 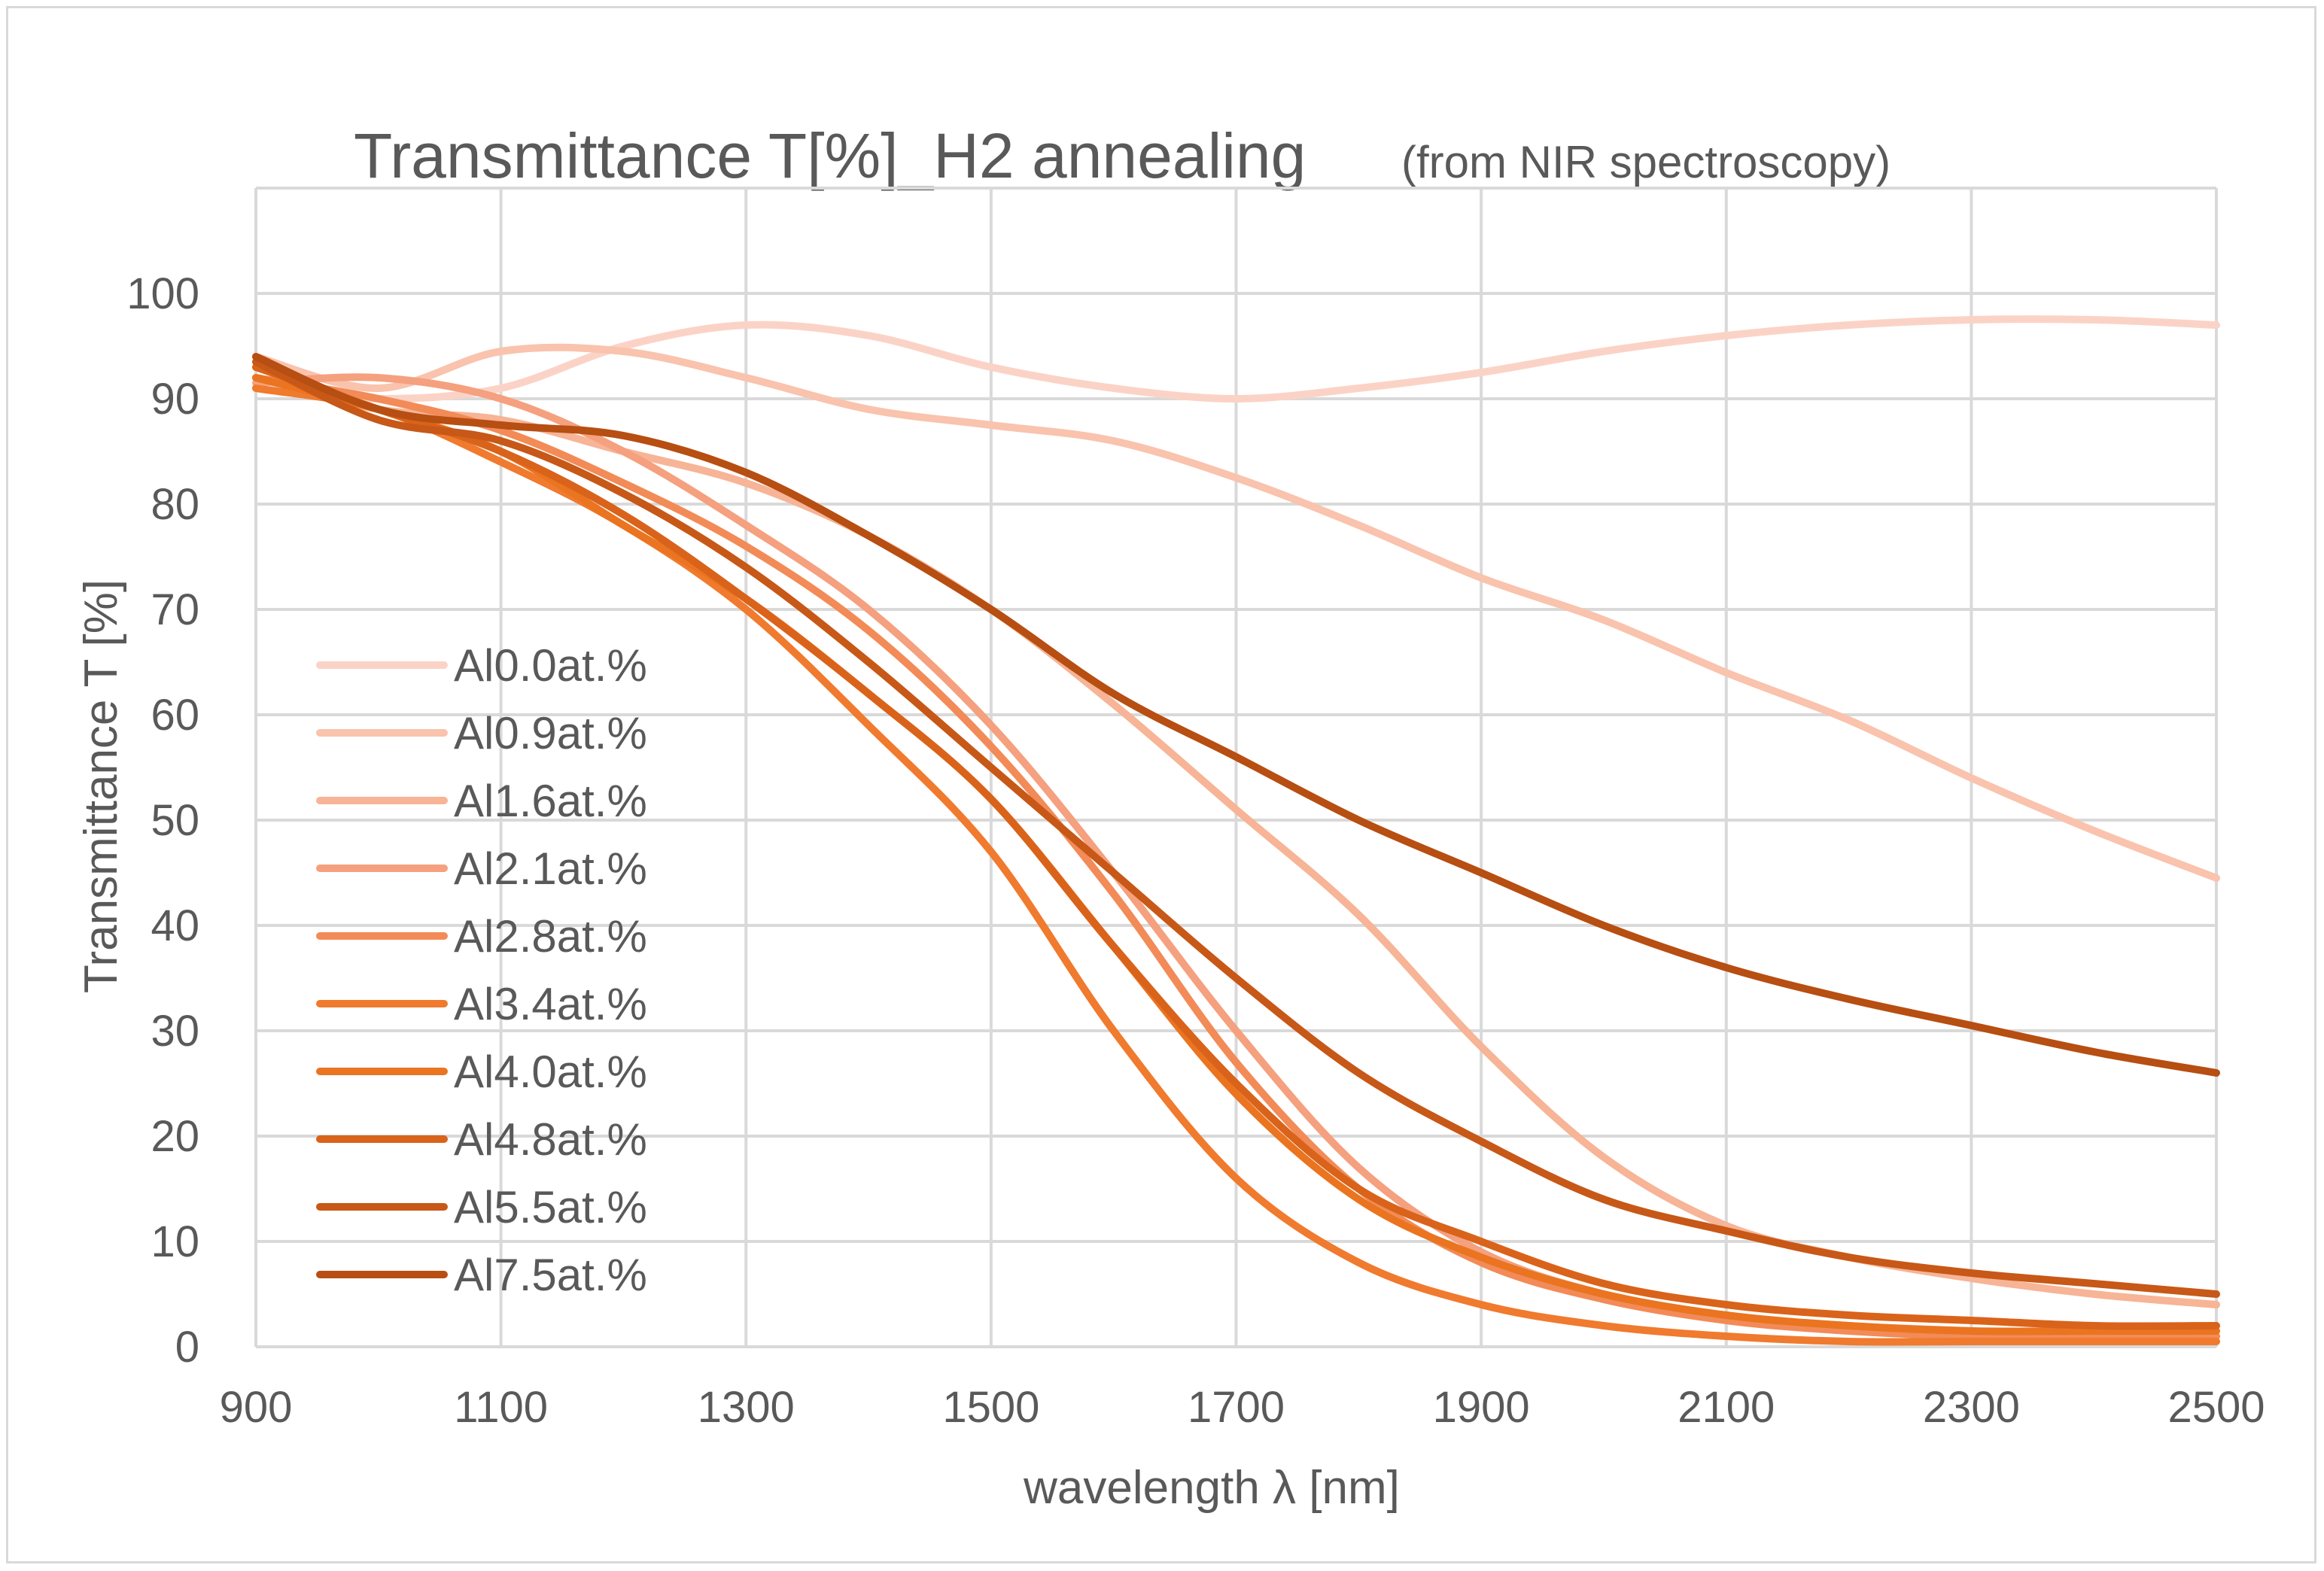 I want to click on legend-label: Al4.0at.%, so click(x=550, y=1072).